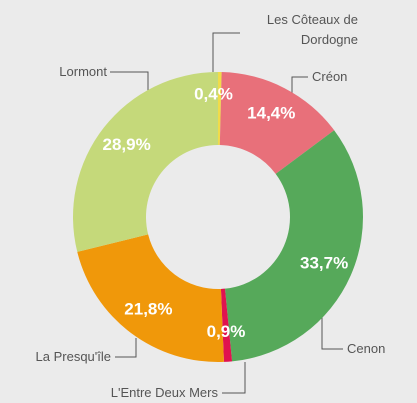 The image size is (417, 403). What do you see at coordinates (312, 29) in the screenshot?
I see `category-label: Les Côteaux de Dordogne` at bounding box center [312, 29].